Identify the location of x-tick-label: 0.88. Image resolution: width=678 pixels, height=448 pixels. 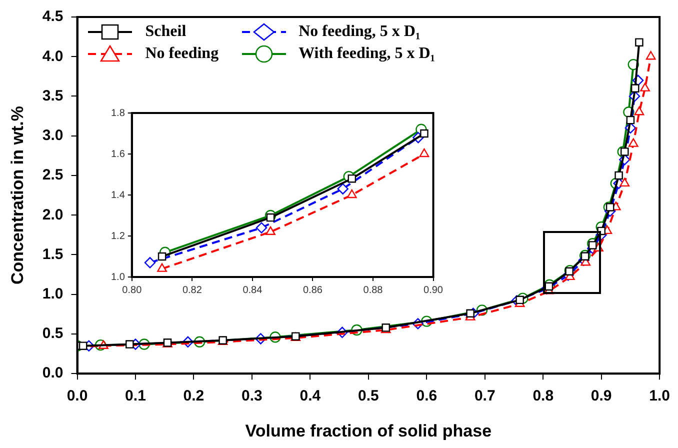
(373, 290).